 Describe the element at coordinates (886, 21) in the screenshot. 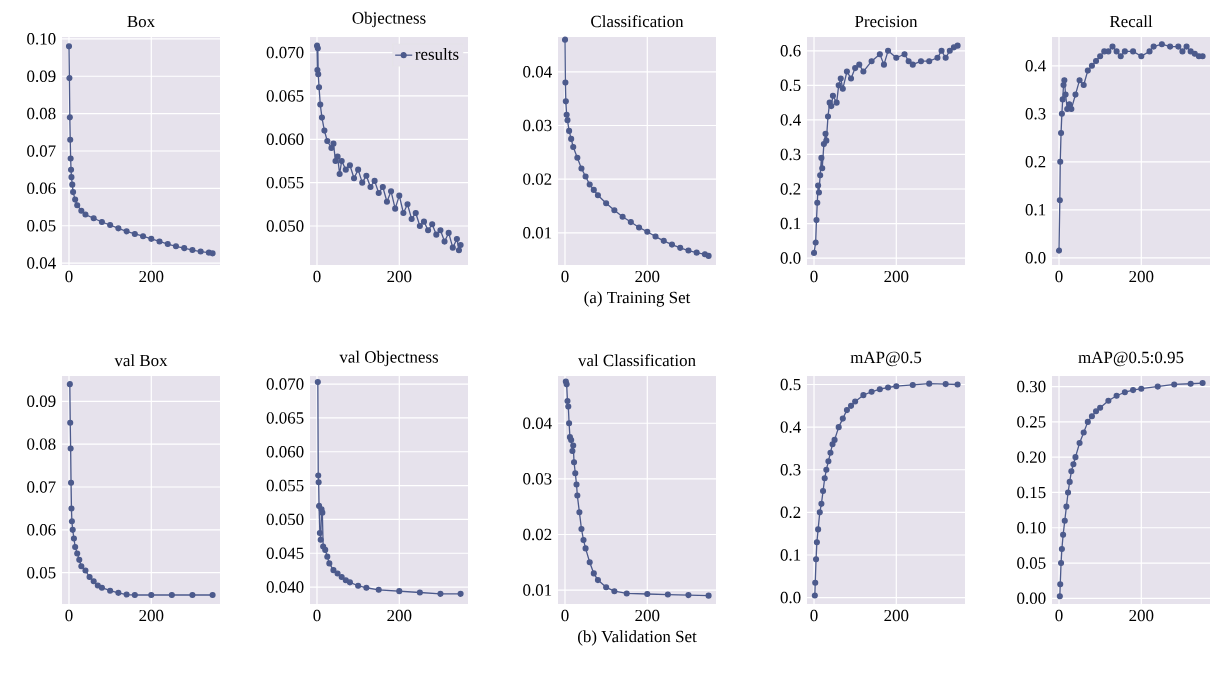

I see `chart-title: Precision` at that location.